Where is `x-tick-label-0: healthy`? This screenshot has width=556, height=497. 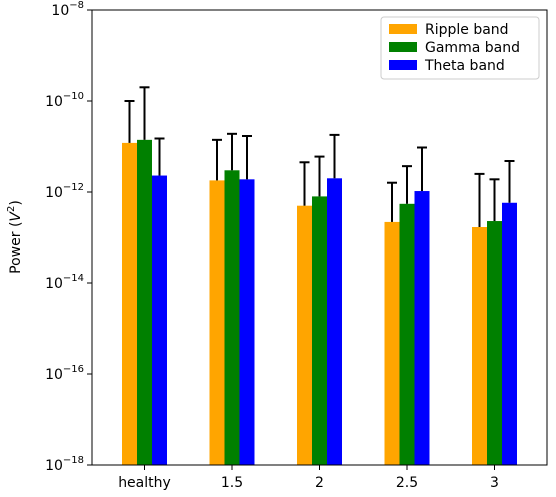 x-tick-label-0: healthy is located at coordinates (144, 483).